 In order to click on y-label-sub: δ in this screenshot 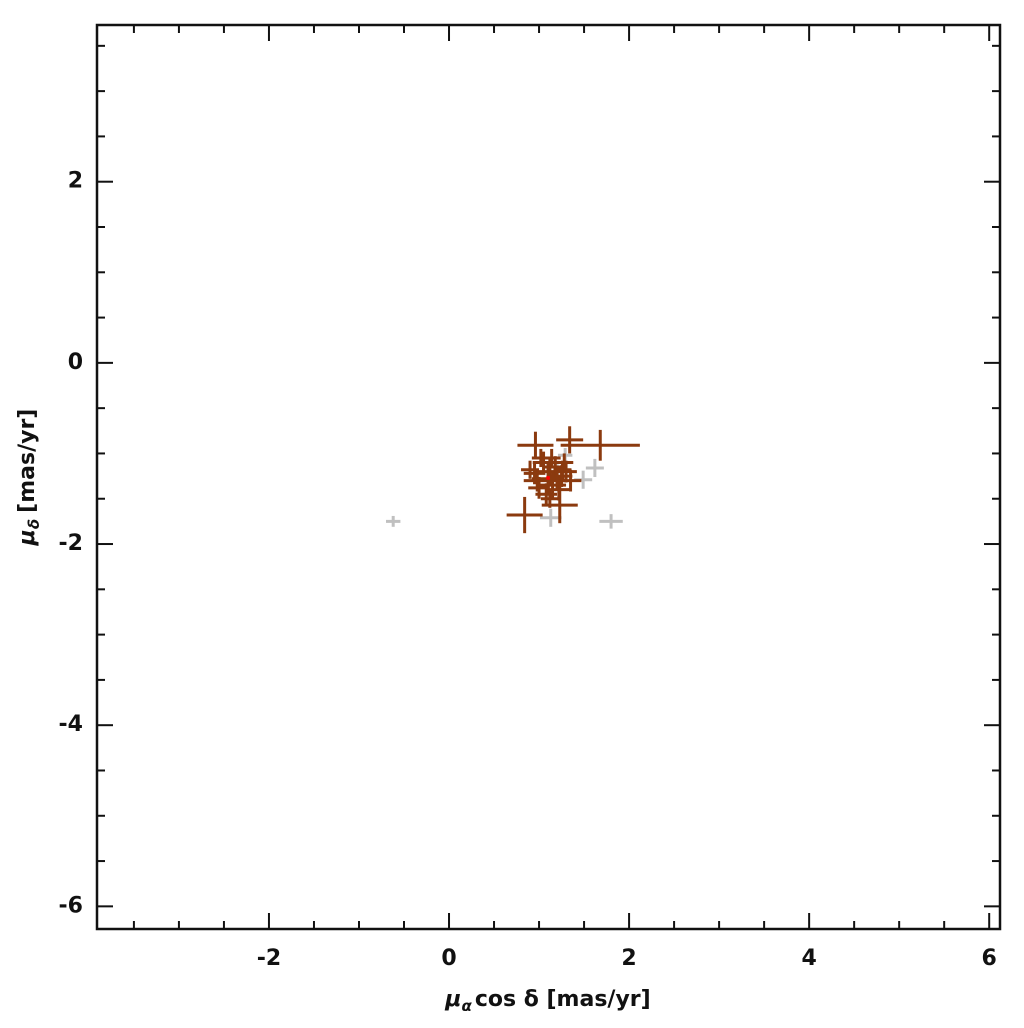, I will do `click(34, 524)`.